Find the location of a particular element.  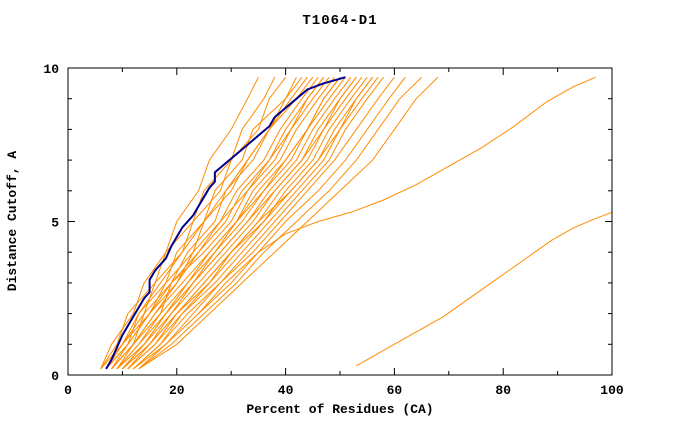

x-tick-label: 100 is located at coordinates (612, 390).